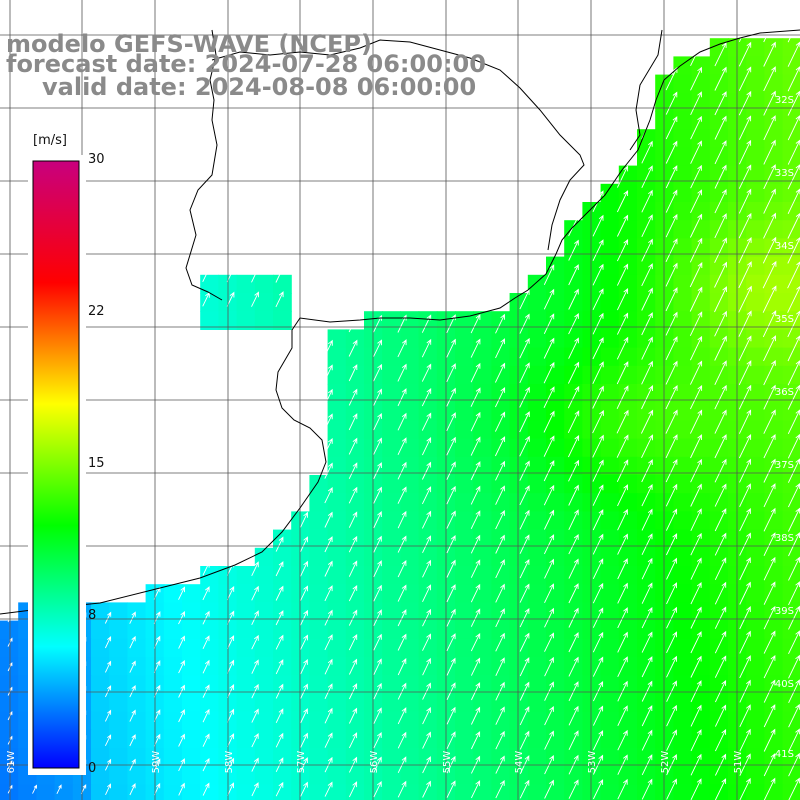 The width and height of the screenshot is (800, 800). What do you see at coordinates (301, 762) in the screenshot?
I see `longitude-label: 57W` at bounding box center [301, 762].